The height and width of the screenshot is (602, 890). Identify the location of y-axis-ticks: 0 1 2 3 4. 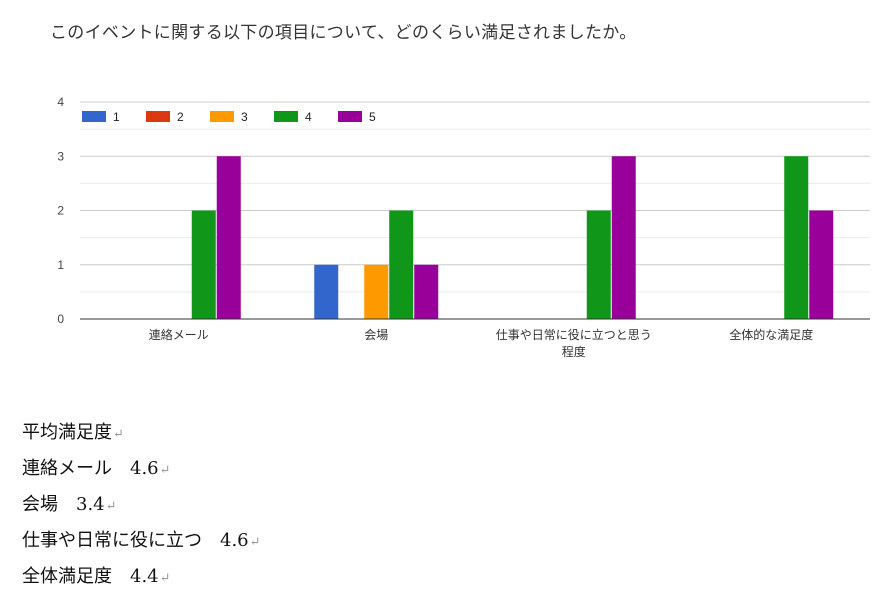
(60, 210).